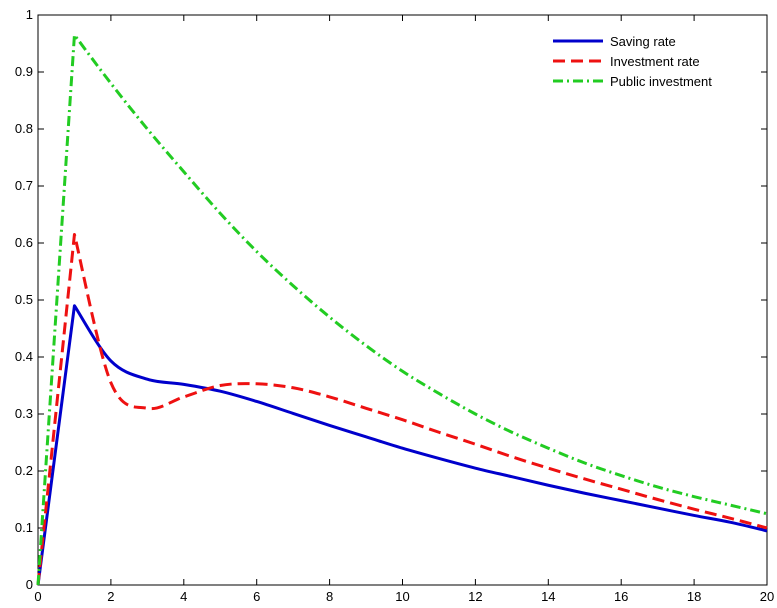  Describe the element at coordinates (661, 81) in the screenshot. I see `legend-label: Public investment` at that location.